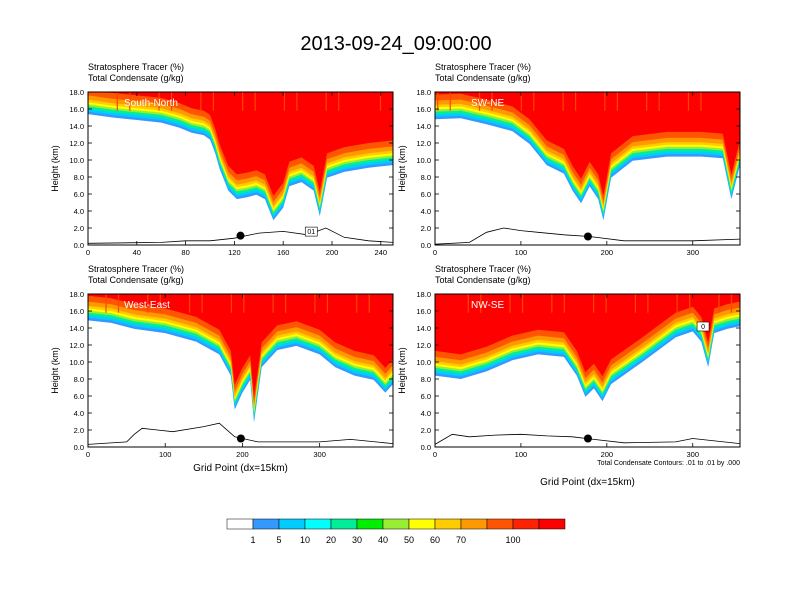 Image resolution: width=792 pixels, height=612 pixels. What do you see at coordinates (357, 540) in the screenshot?
I see `colorbar-tick-label: 30` at bounding box center [357, 540].